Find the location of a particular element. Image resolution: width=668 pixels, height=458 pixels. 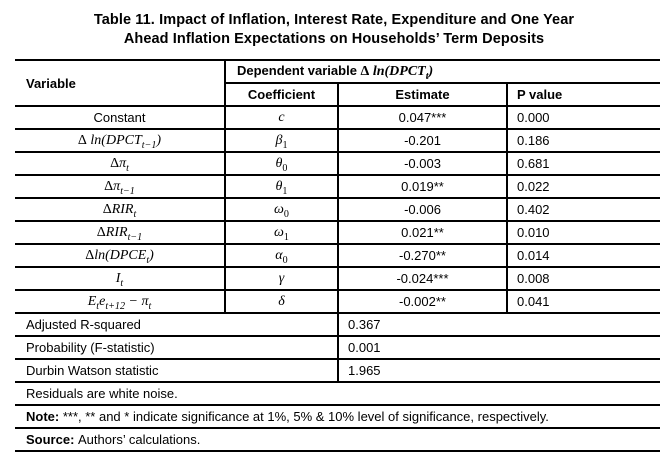

coefficient-cell: β1 is located at coordinates (282, 141).